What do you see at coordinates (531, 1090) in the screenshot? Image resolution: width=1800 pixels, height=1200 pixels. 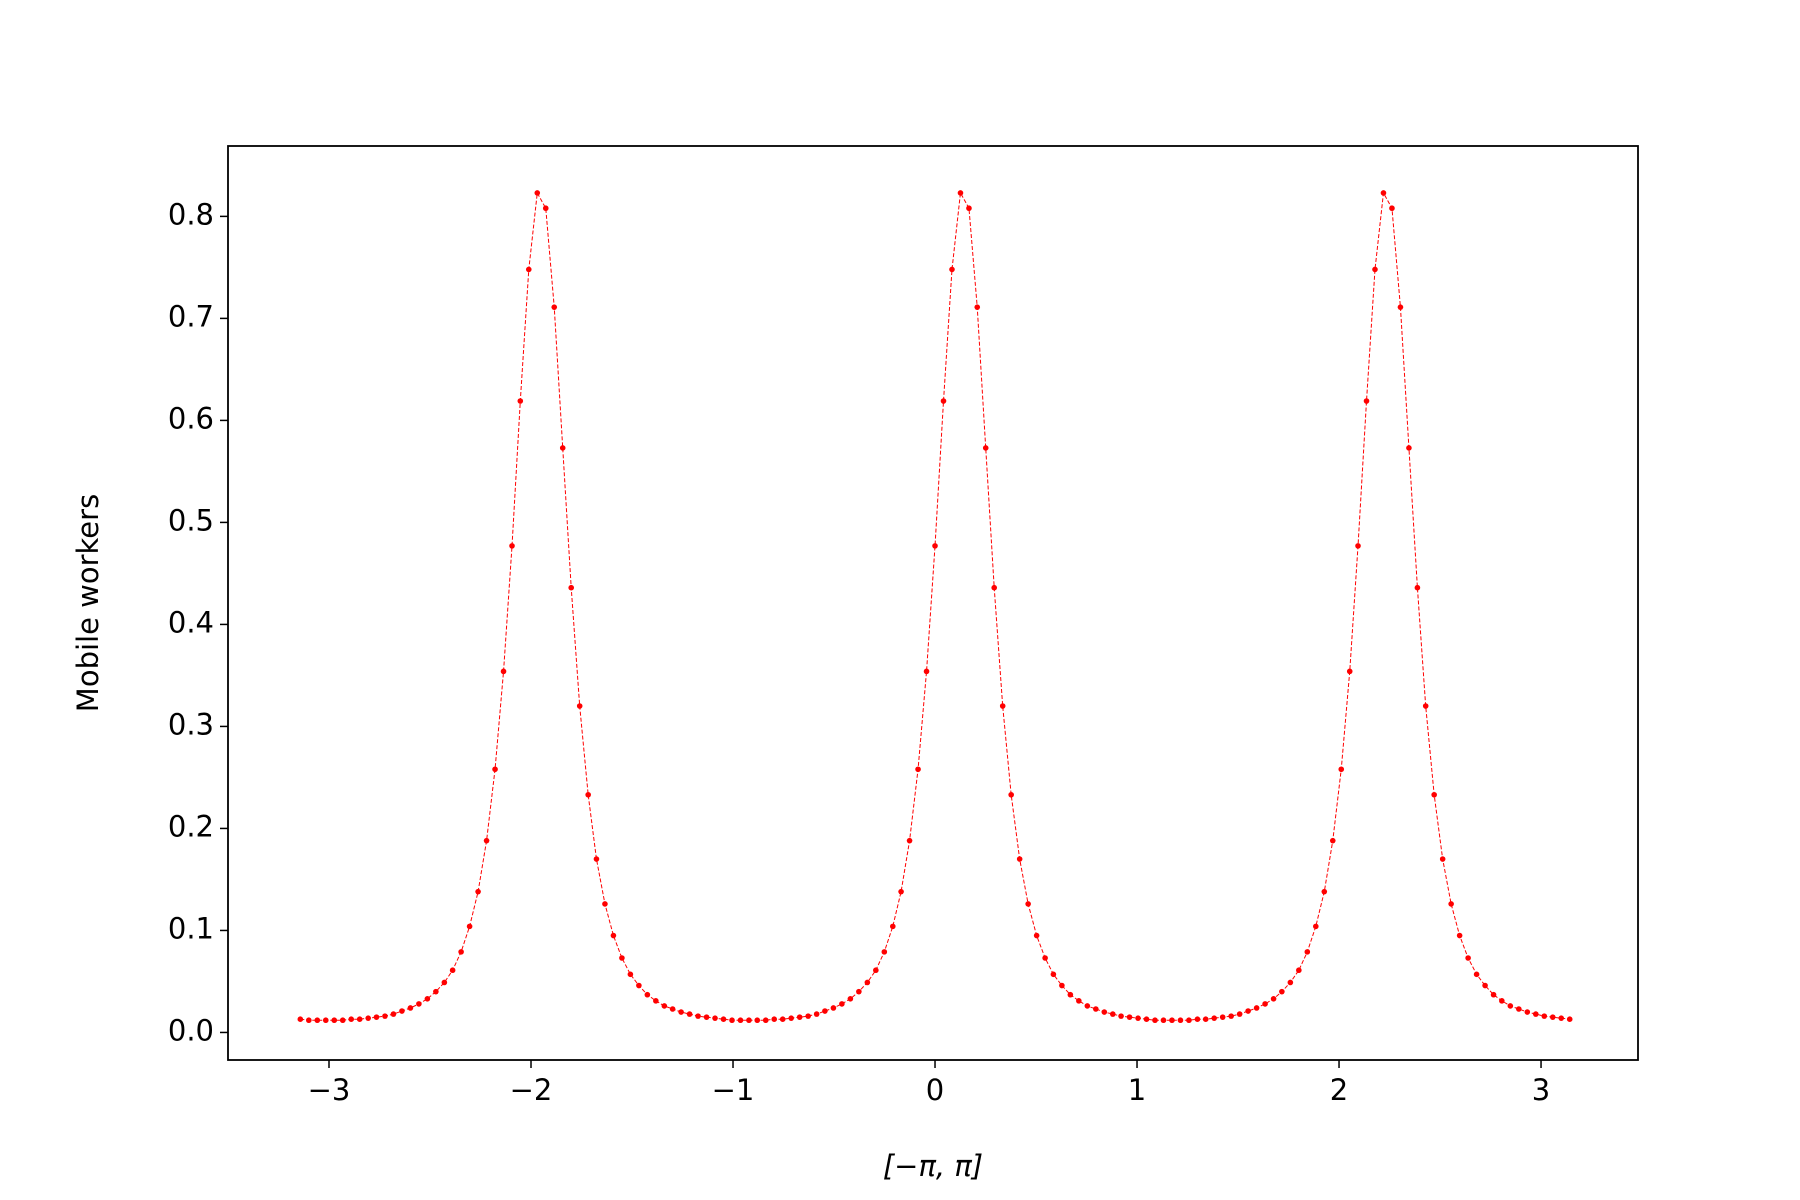 I see `x-tick-label: −2` at bounding box center [531, 1090].